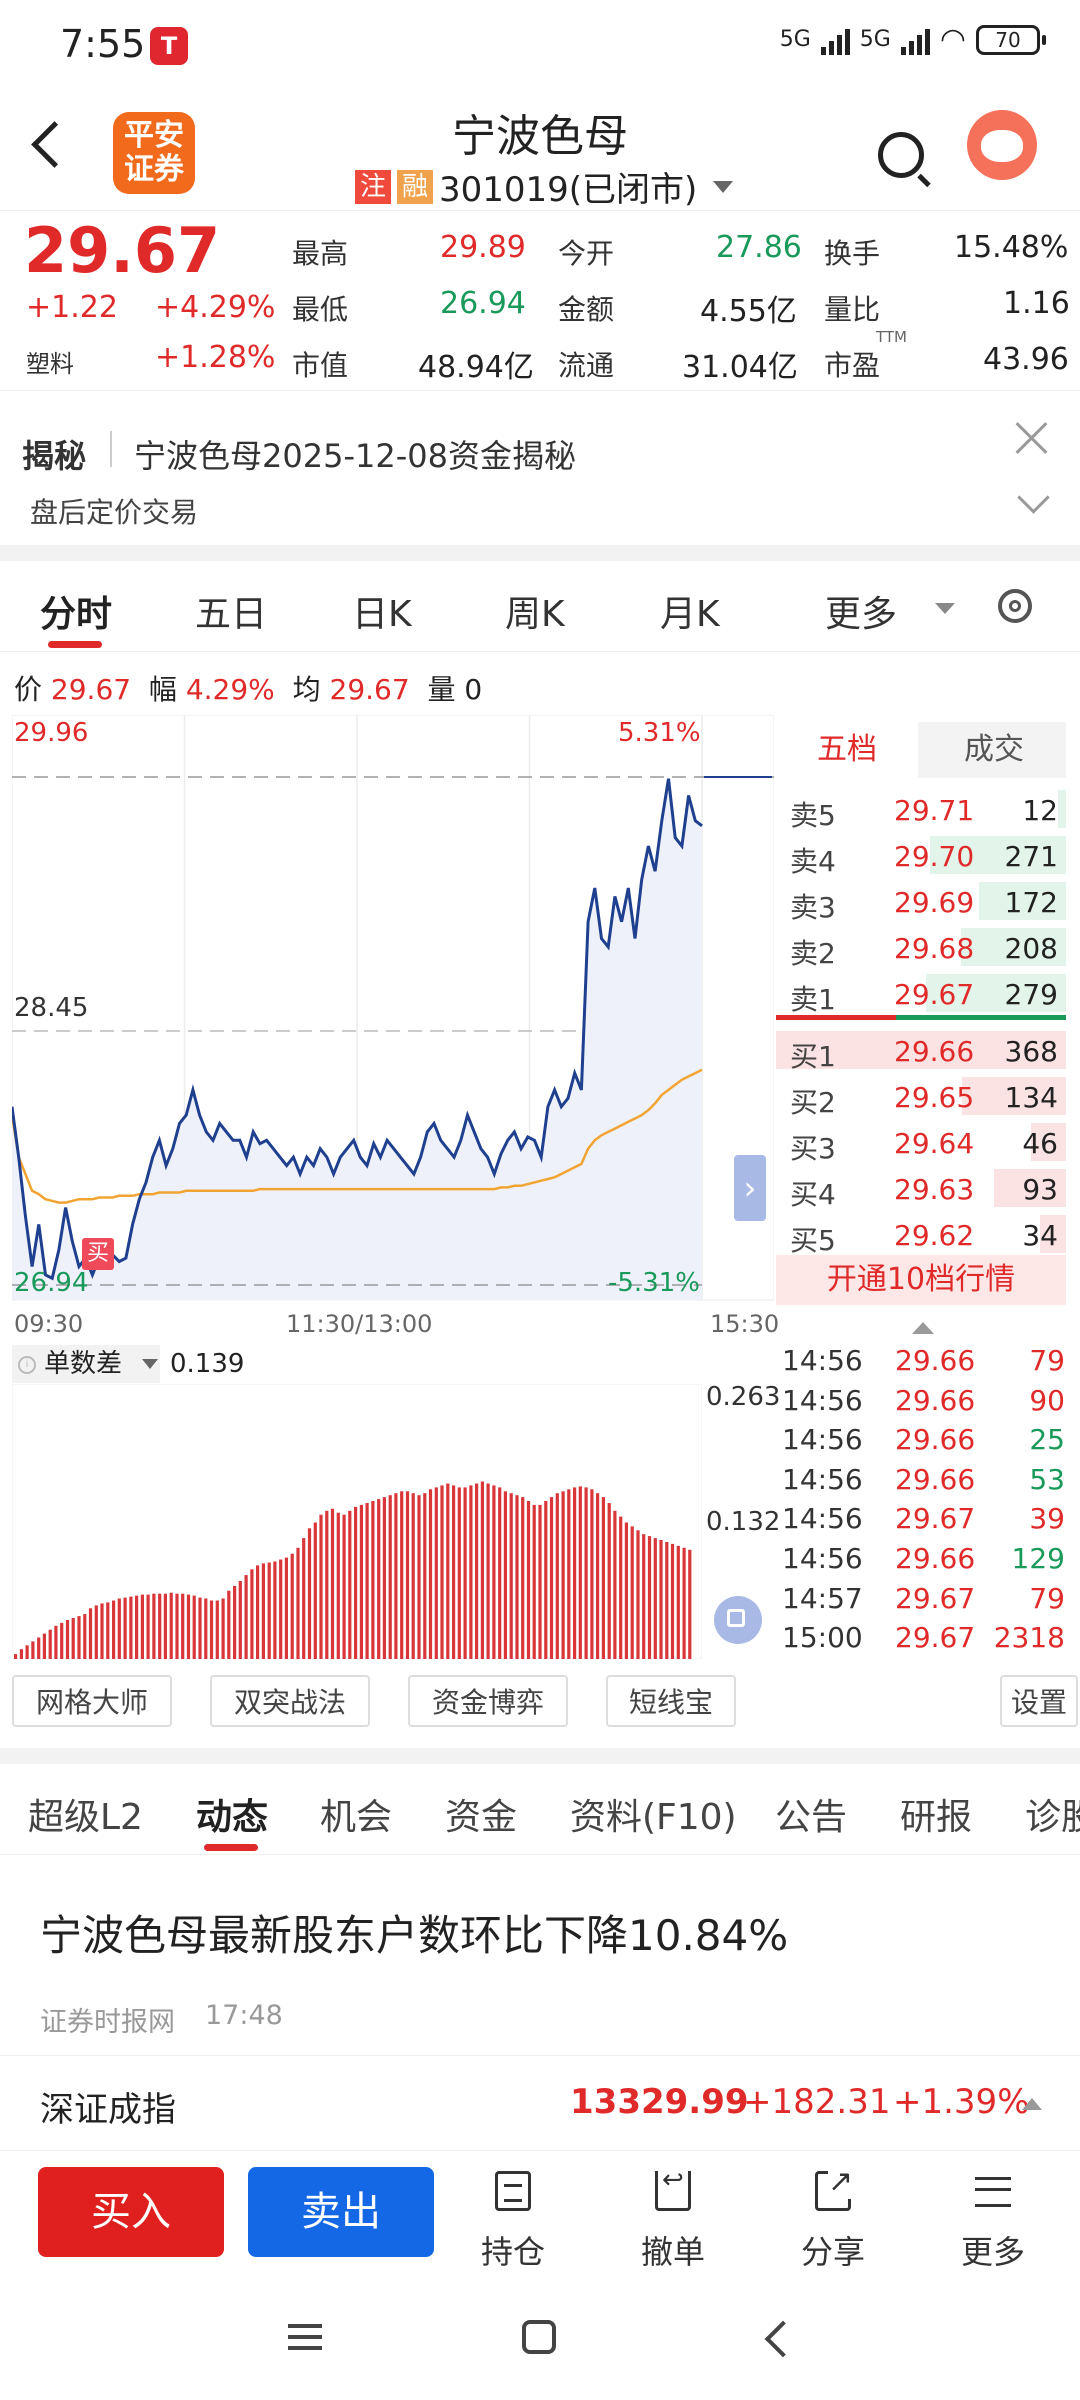  What do you see at coordinates (994, 749) in the screenshot?
I see `tab-deals: 成交` at bounding box center [994, 749].